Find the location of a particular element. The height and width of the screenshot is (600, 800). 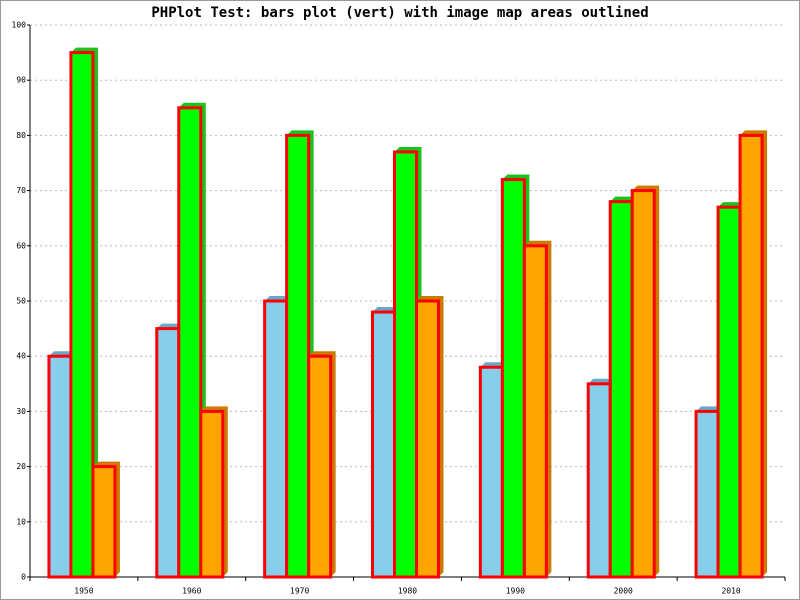

x-tick-label: 1980 is located at coordinates (407, 591).